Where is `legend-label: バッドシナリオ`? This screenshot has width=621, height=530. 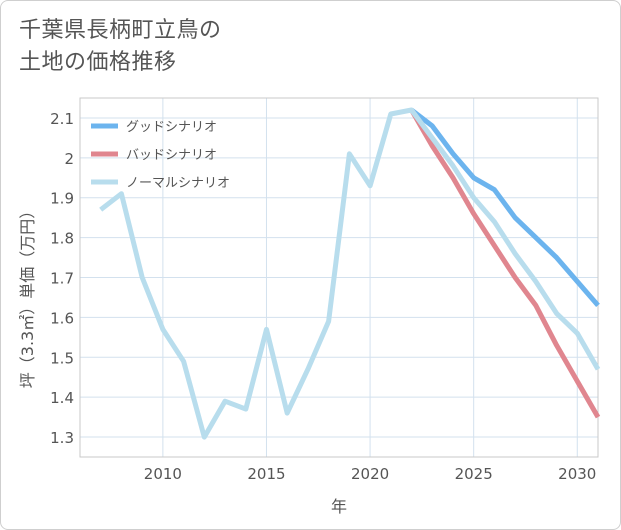 legend-label: バッドシナリオ is located at coordinates (171, 155).